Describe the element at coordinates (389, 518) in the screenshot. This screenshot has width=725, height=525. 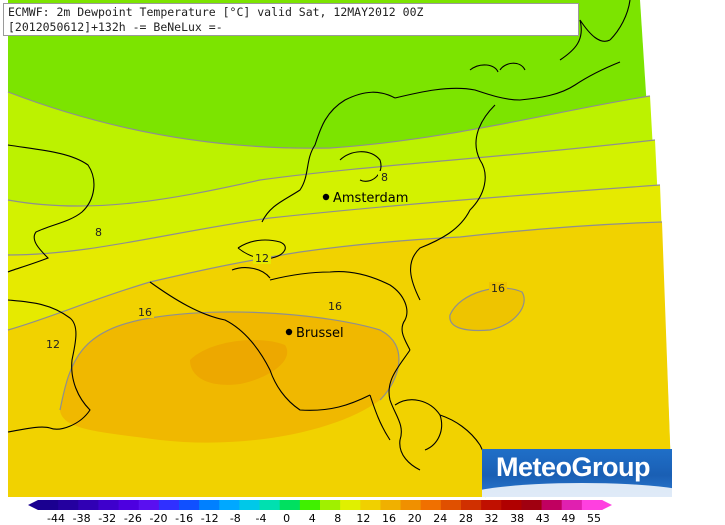
I see `colorbar-tick-label: 16` at that location.